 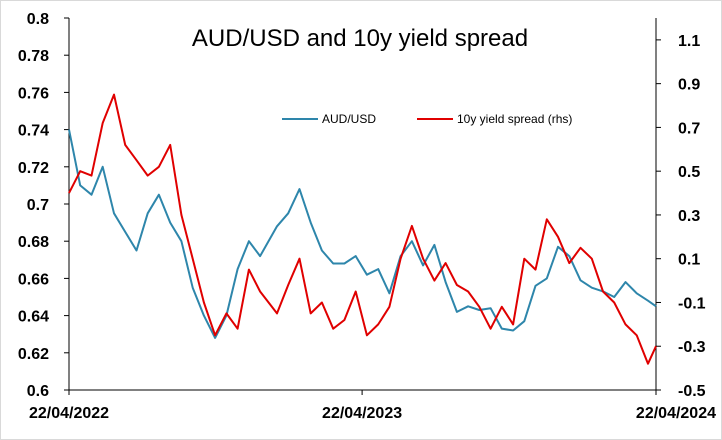 What do you see at coordinates (689, 85) in the screenshot?
I see `y-right-tick-label: 0.9` at bounding box center [689, 85].